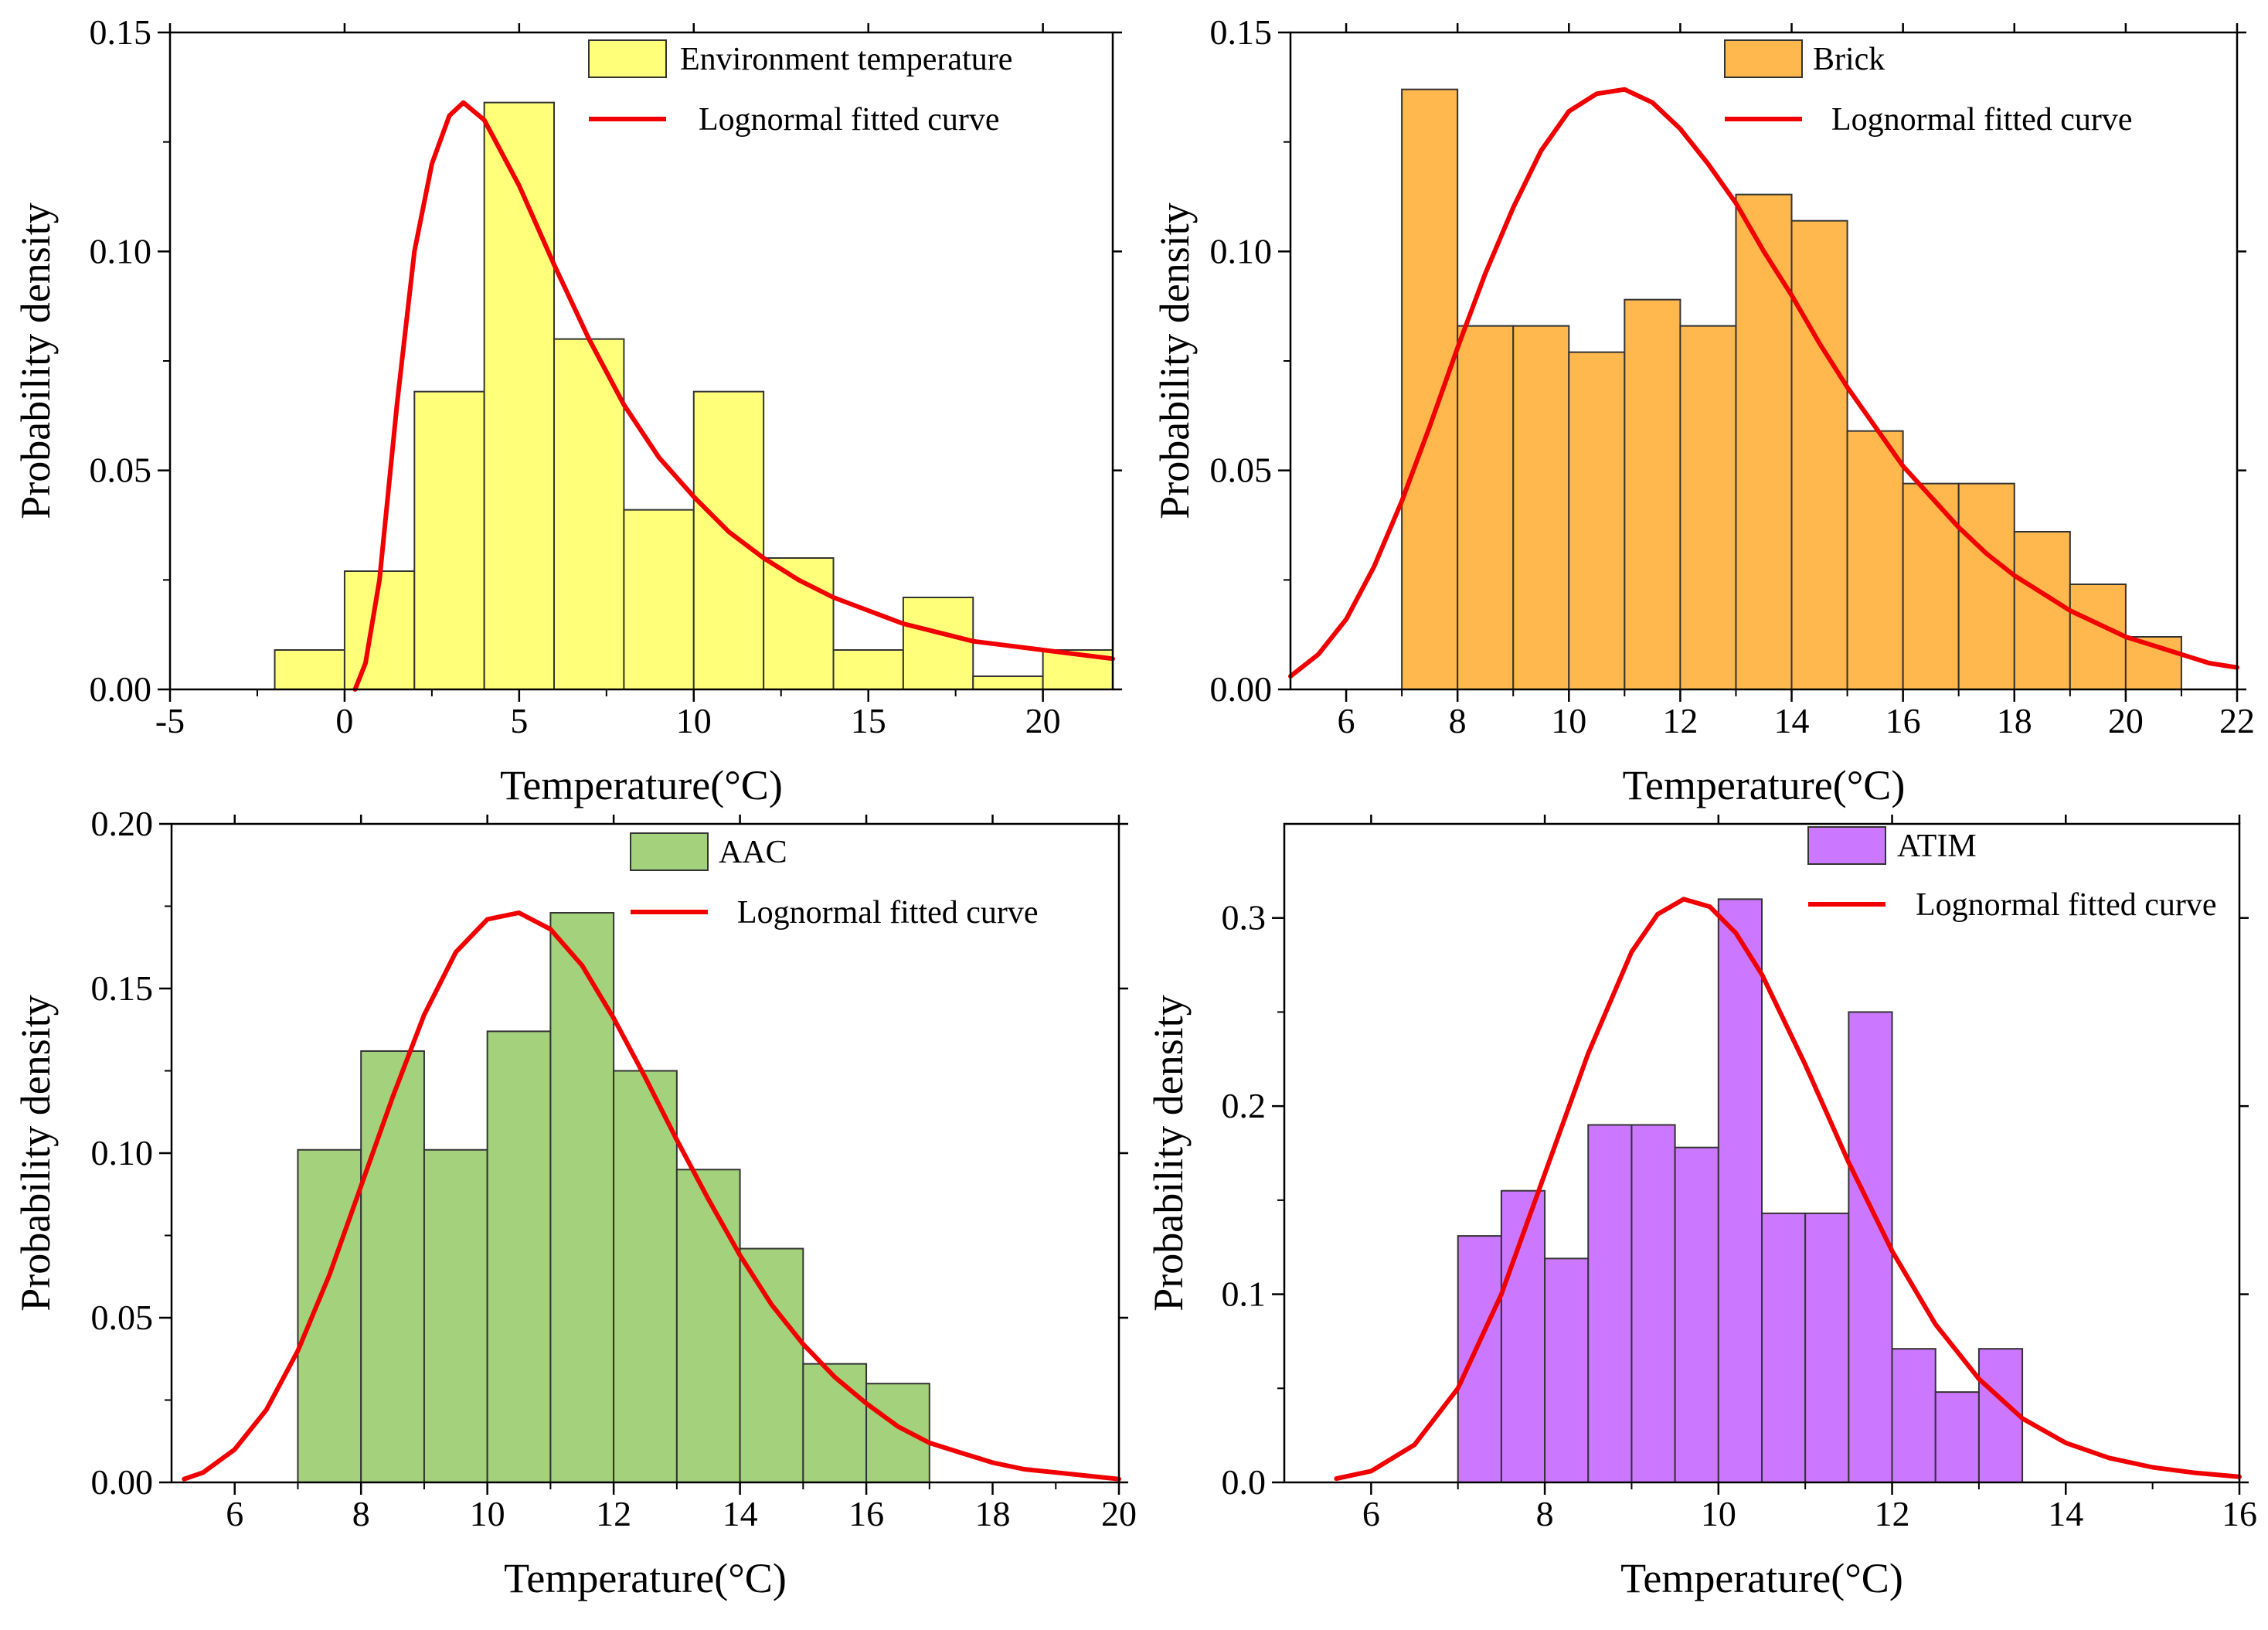  Describe the element at coordinates (519, 720) in the screenshot. I see `x-tick-label: 5` at that location.